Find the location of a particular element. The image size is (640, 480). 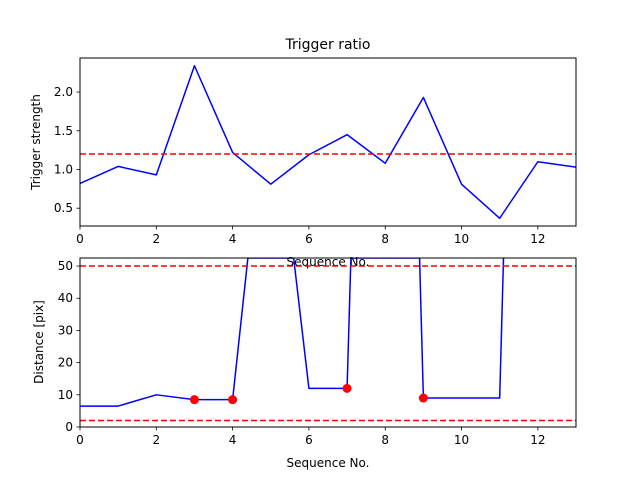

chart-title: Trigger ratio is located at coordinates (327, 45).